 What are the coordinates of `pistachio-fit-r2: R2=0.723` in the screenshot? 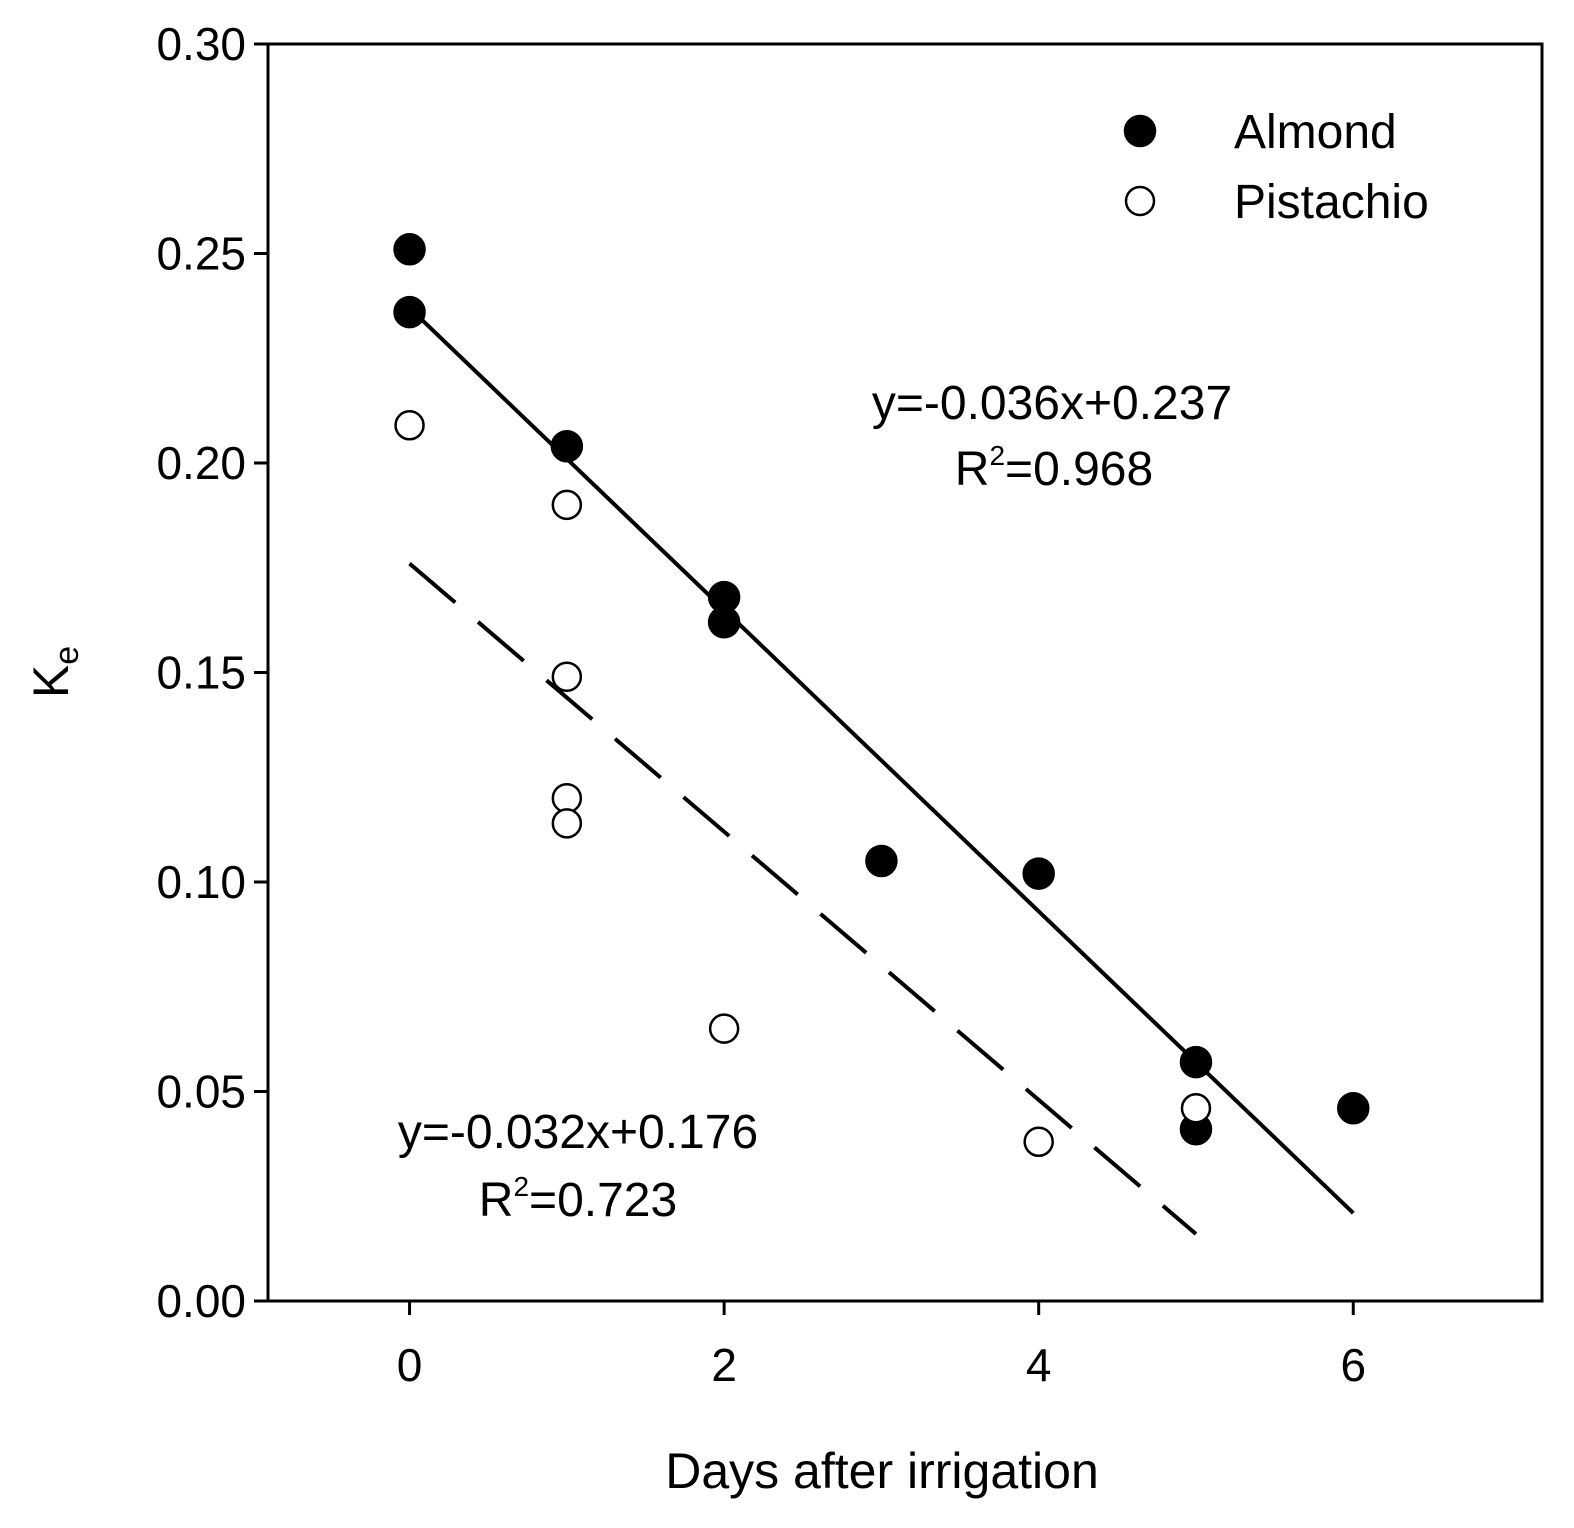 It's located at (578, 1199).